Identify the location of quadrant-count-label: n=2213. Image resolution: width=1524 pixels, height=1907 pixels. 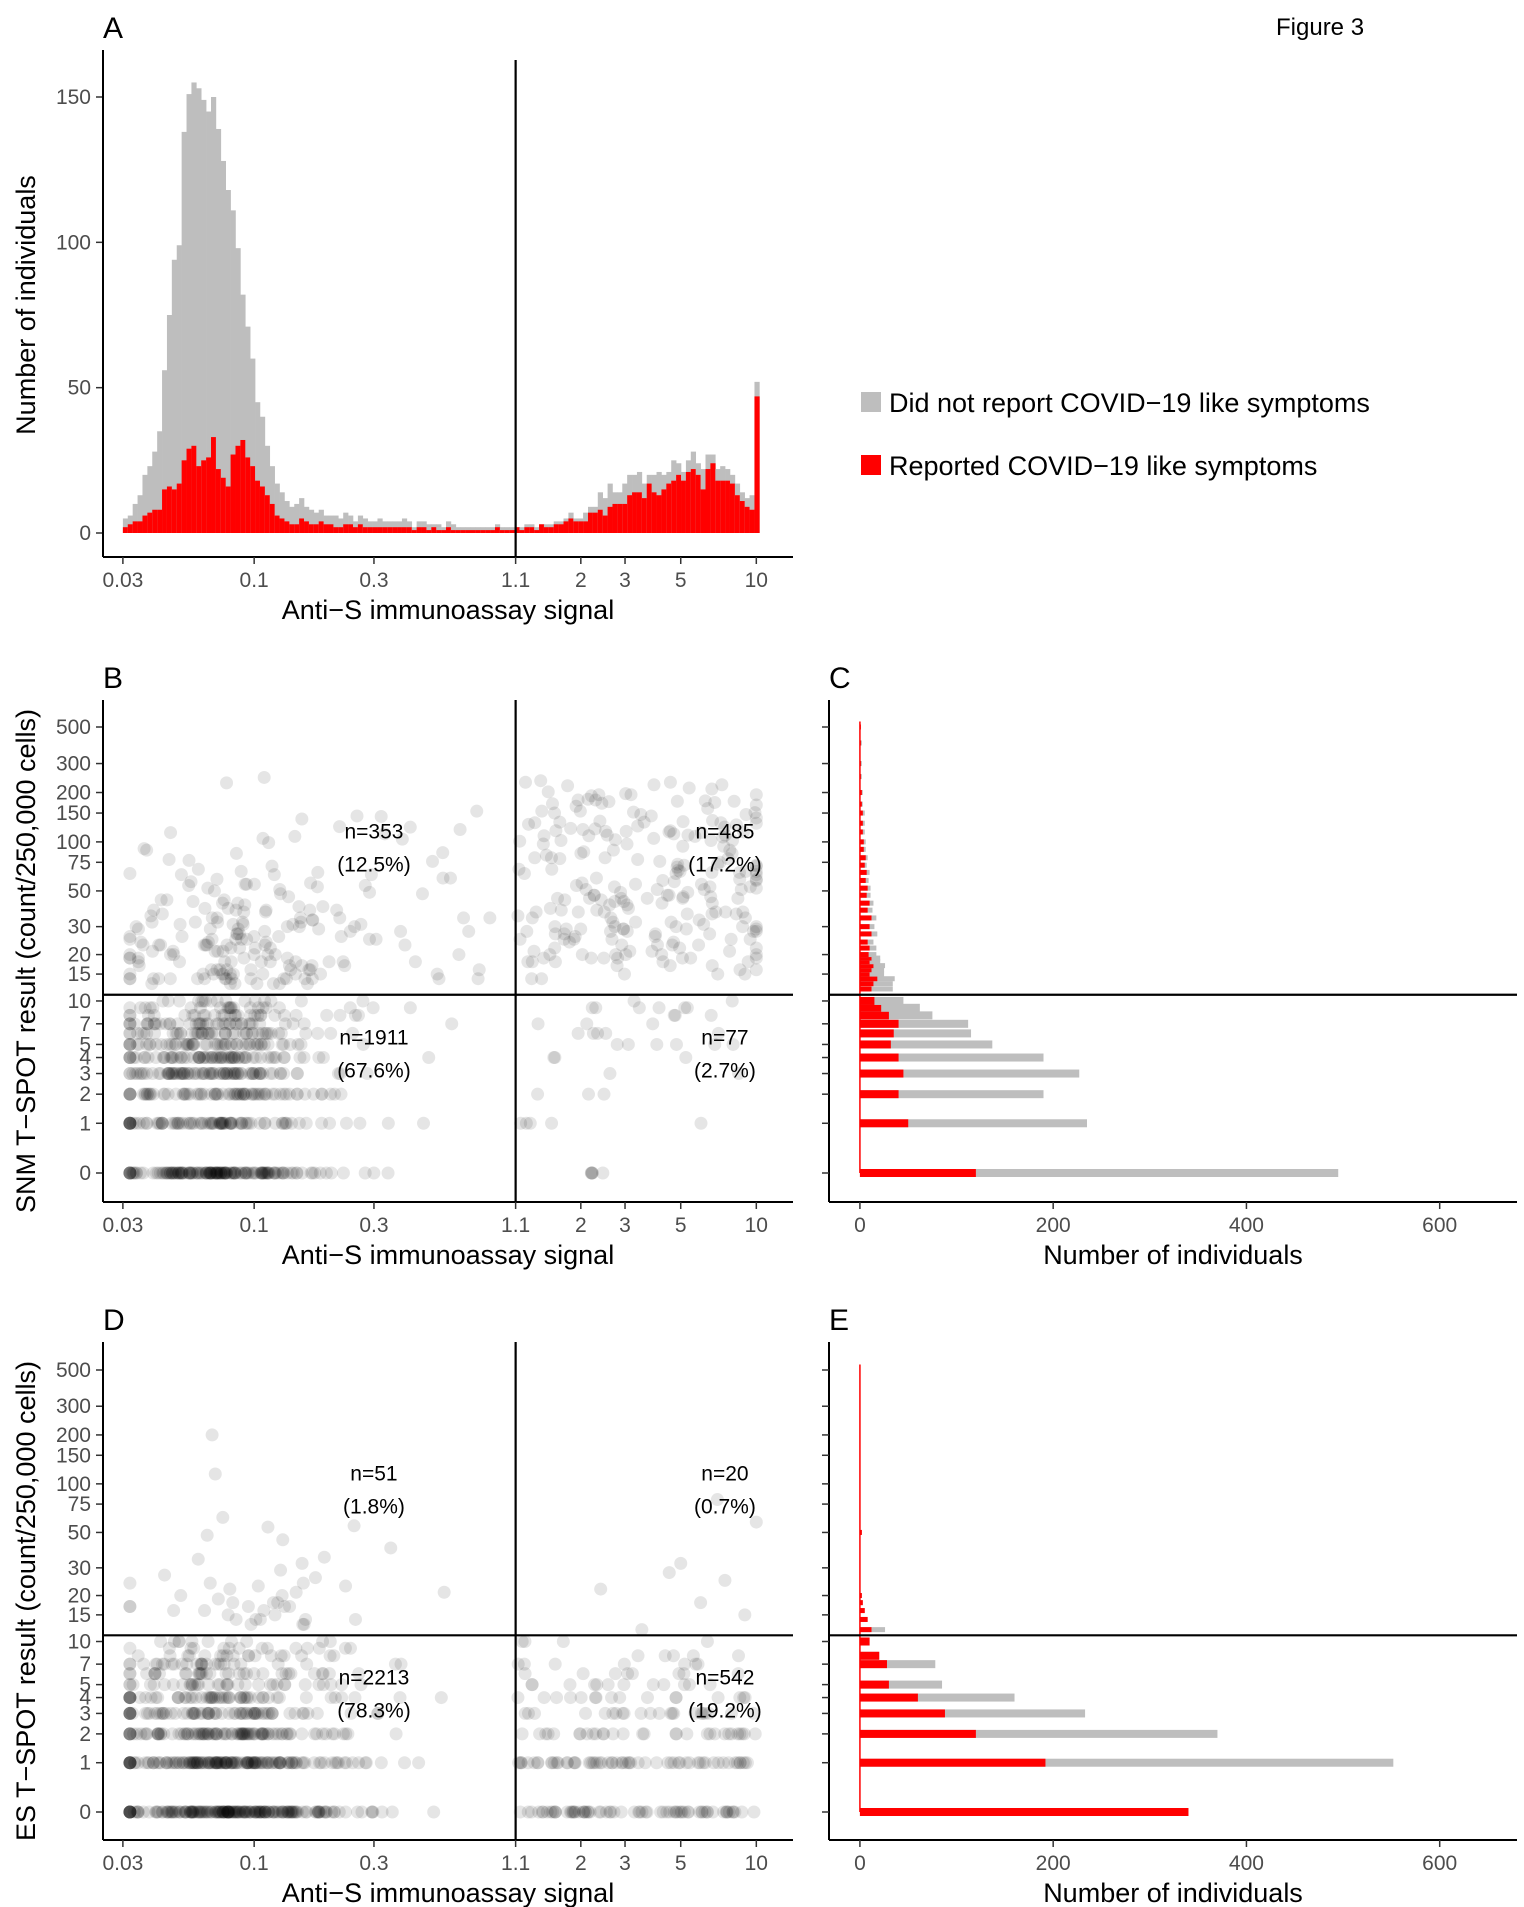
(374, 1678).